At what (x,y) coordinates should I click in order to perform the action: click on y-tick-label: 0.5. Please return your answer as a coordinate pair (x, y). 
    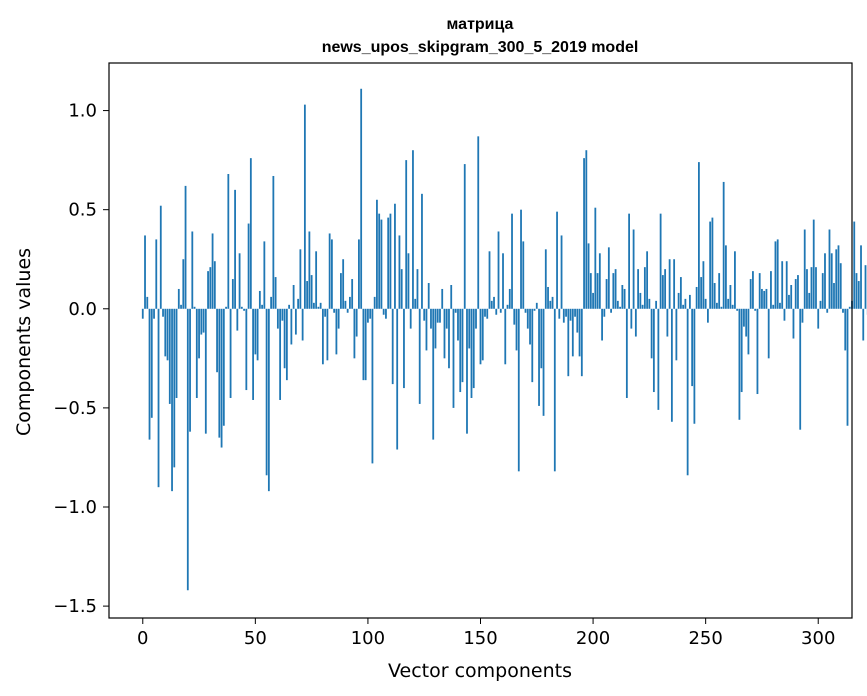
    Looking at the image, I should click on (82, 210).